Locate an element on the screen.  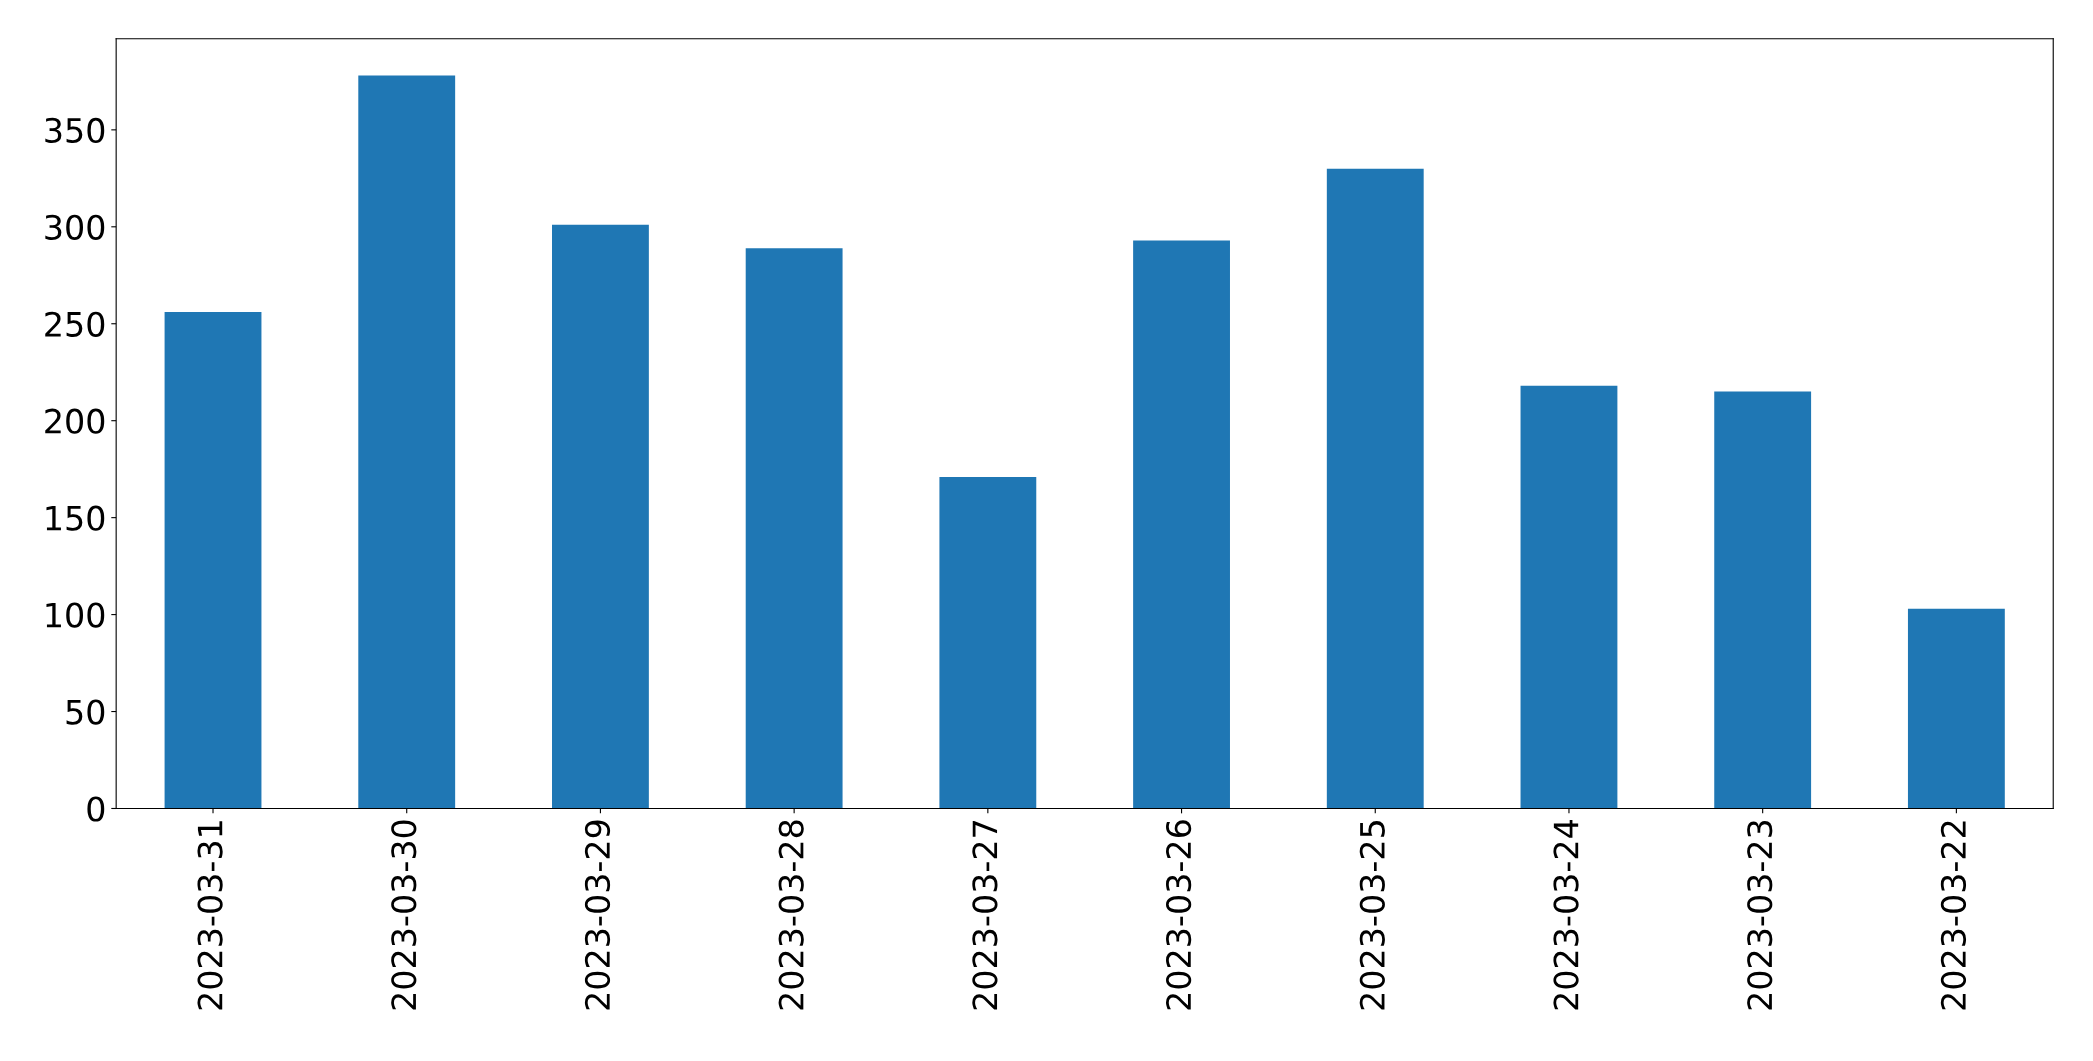
x-tick-label: 2023-03-28 is located at coordinates (791, 915).